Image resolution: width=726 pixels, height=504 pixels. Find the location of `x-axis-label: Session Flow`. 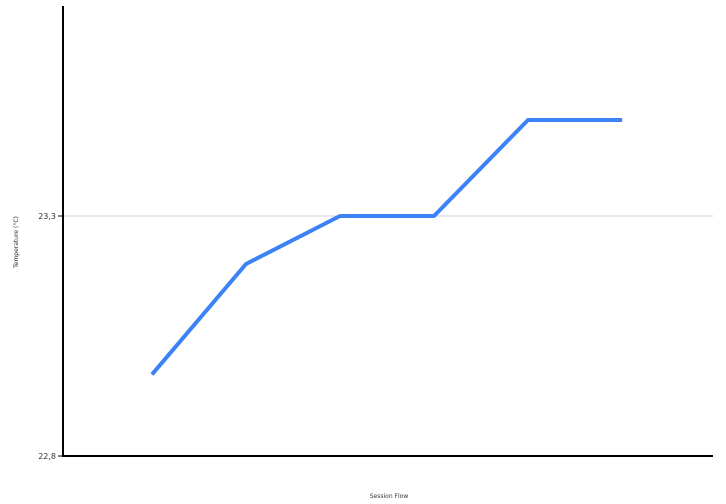

x-axis-label: Session Flow is located at coordinates (389, 496).